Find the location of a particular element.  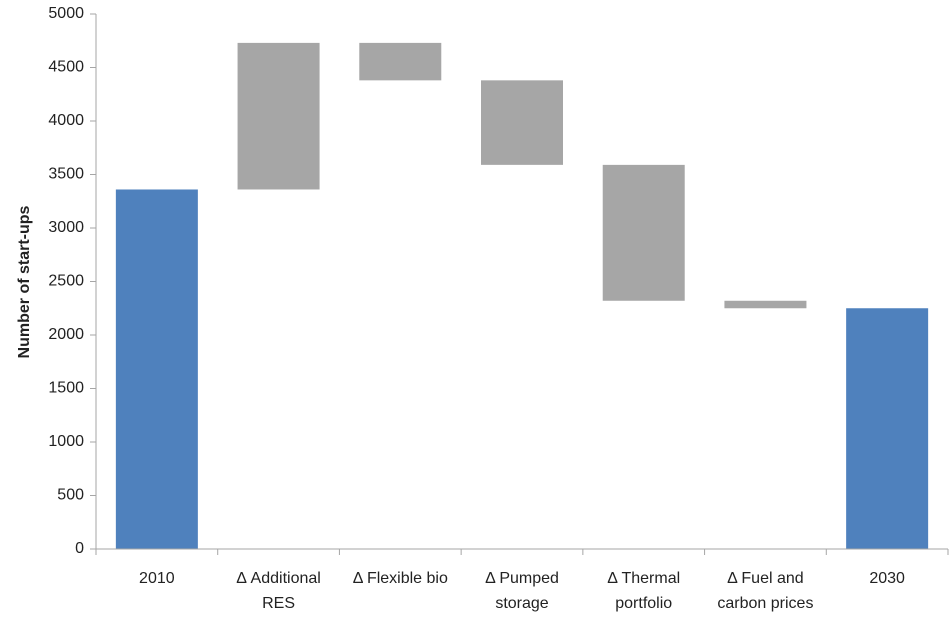

y-tick-label: 3000 is located at coordinates (66, 227).